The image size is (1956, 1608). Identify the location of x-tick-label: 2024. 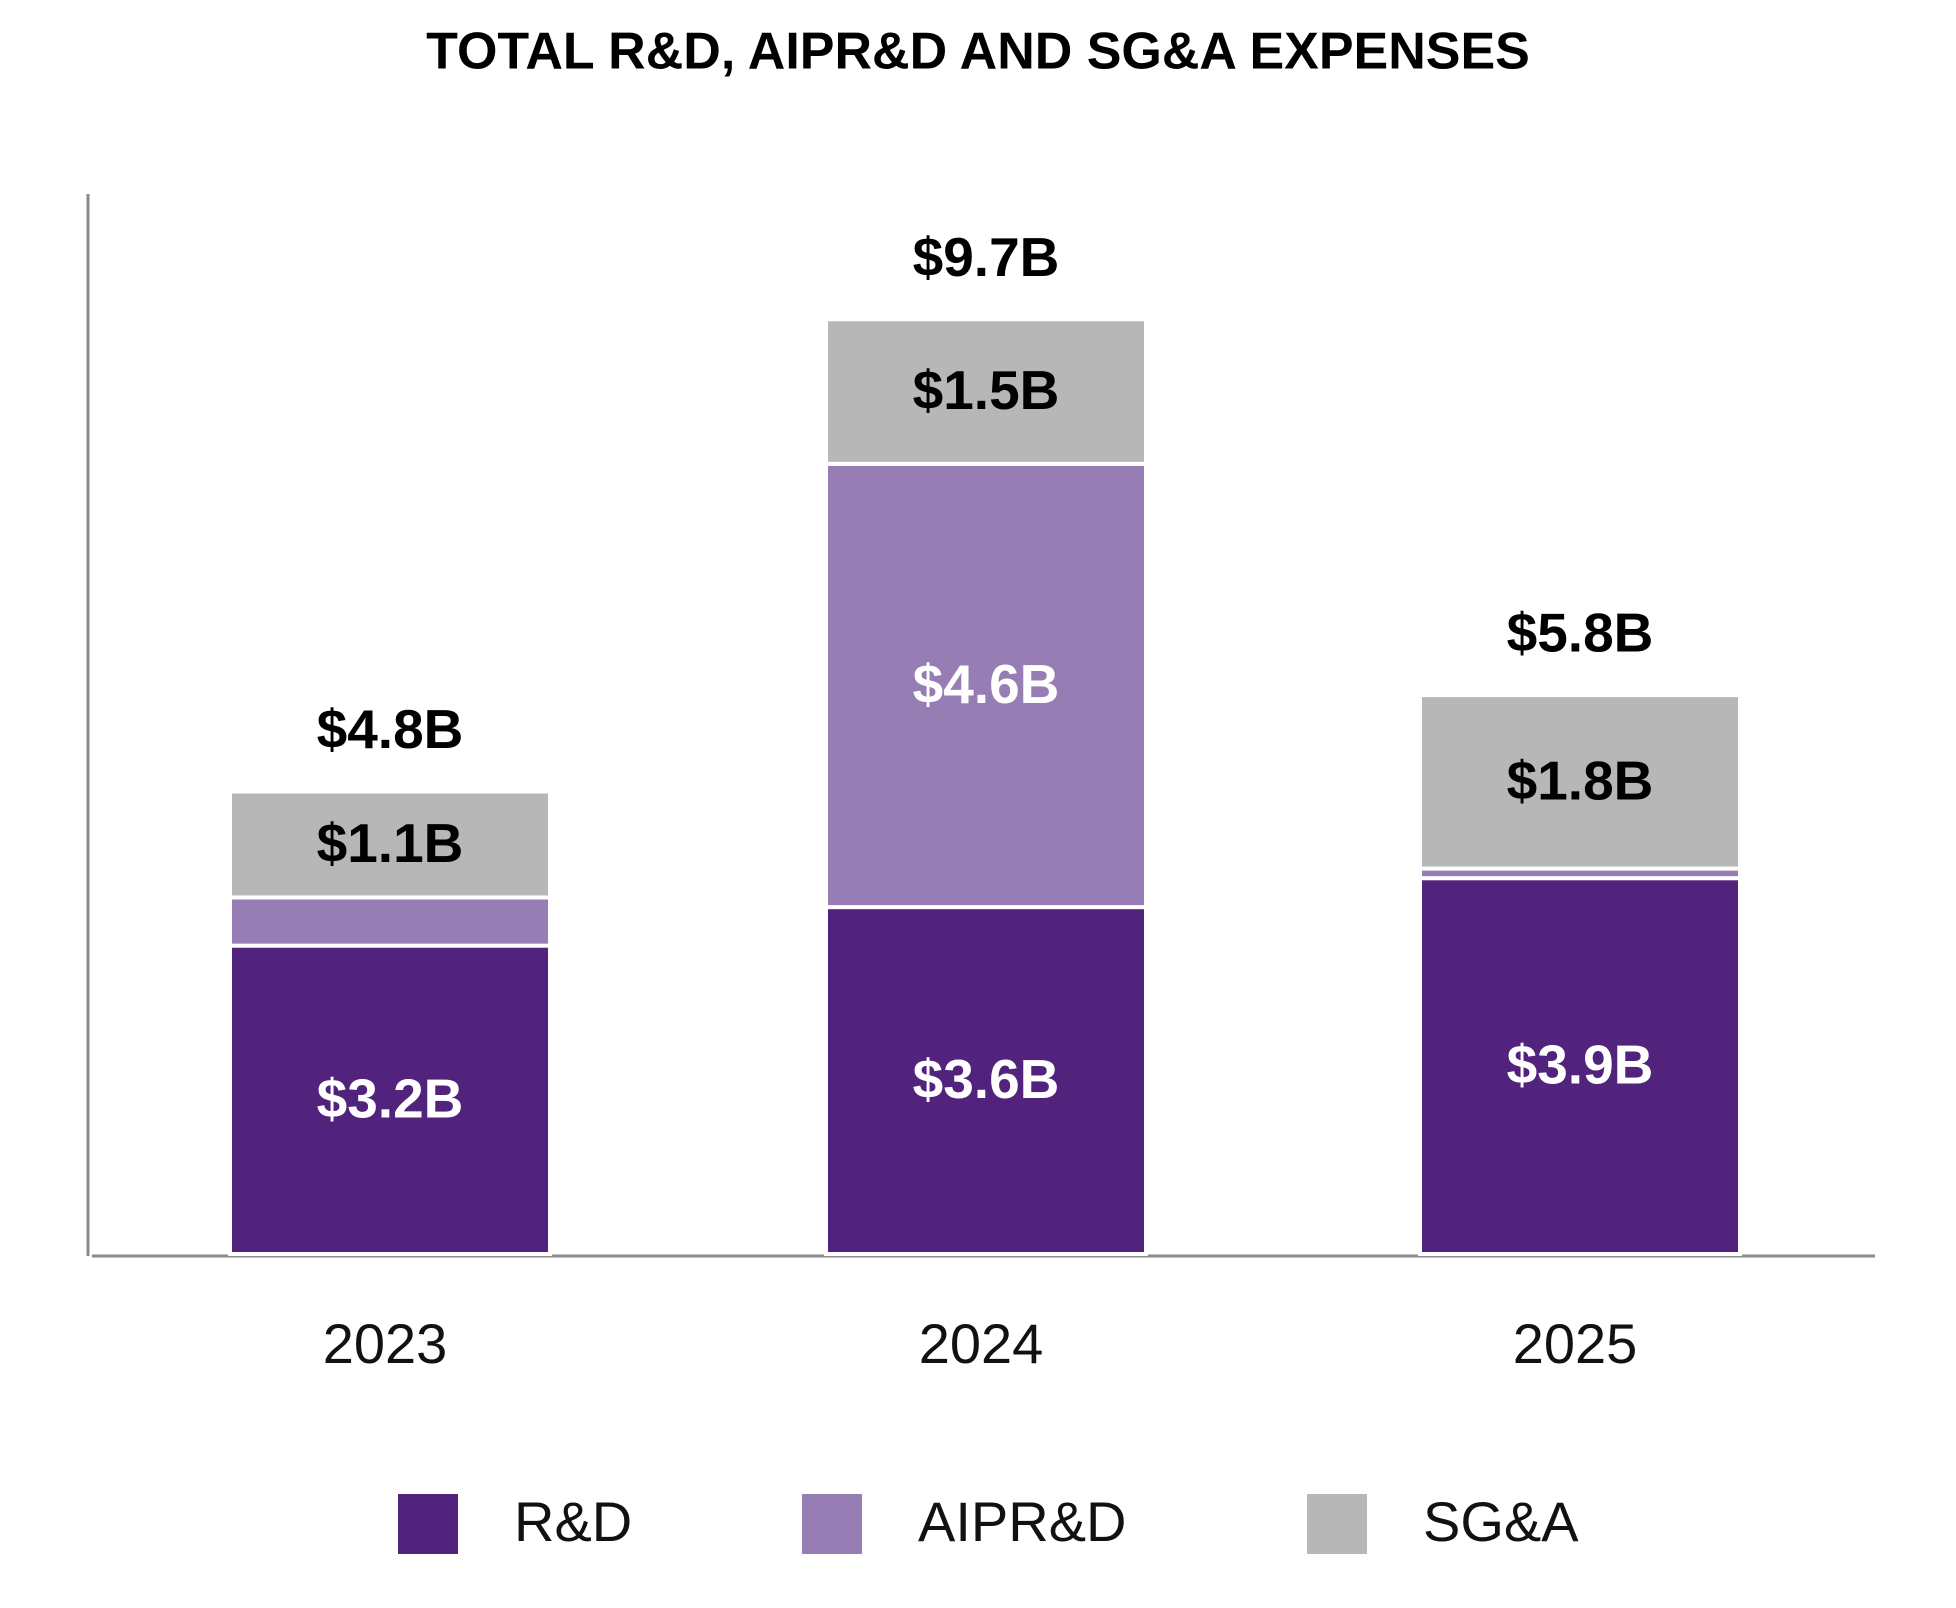
(981, 1343).